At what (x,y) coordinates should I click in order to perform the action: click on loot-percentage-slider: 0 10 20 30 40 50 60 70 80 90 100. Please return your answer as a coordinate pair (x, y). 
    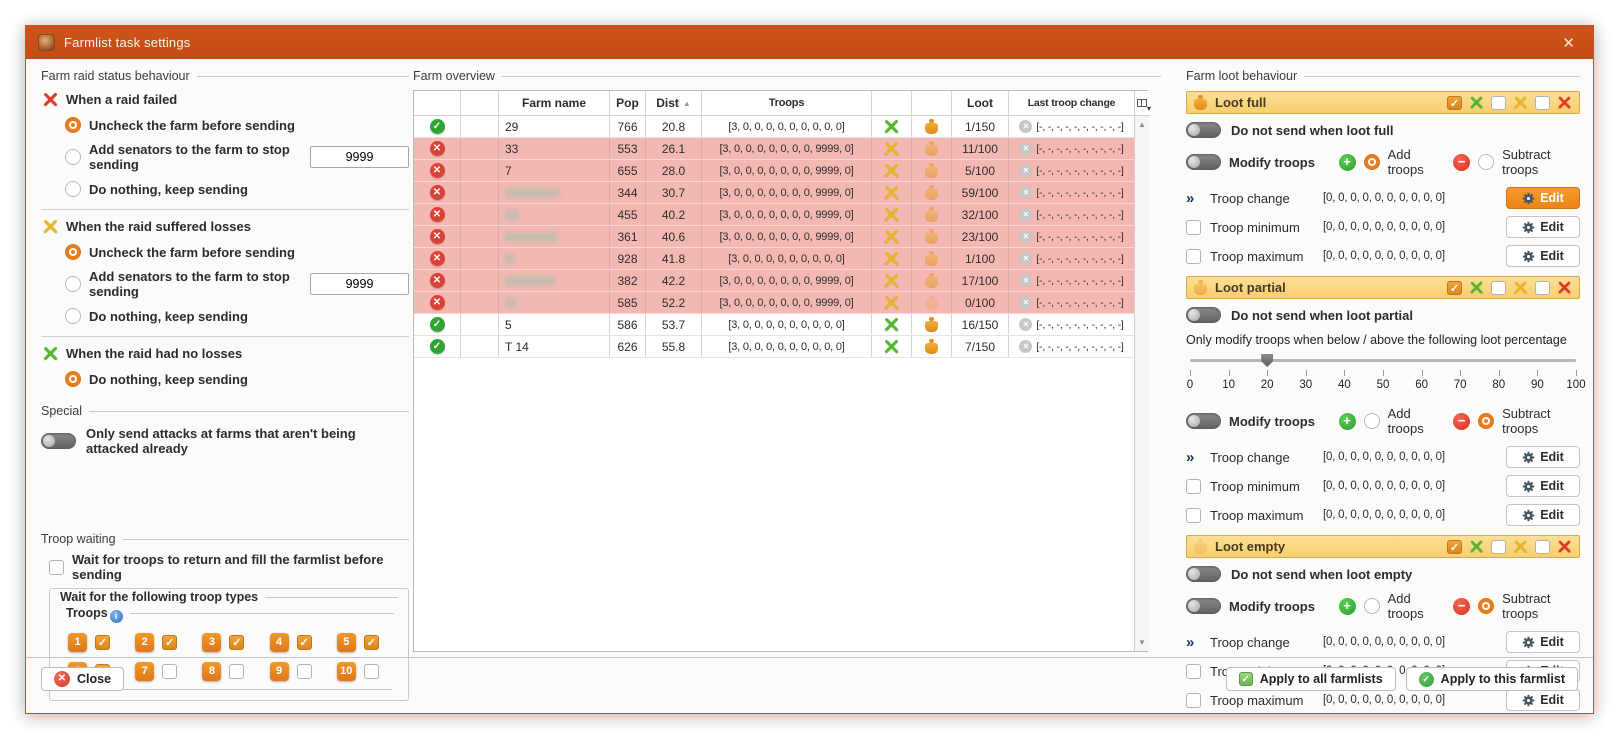
    Looking at the image, I should click on (1386, 375).